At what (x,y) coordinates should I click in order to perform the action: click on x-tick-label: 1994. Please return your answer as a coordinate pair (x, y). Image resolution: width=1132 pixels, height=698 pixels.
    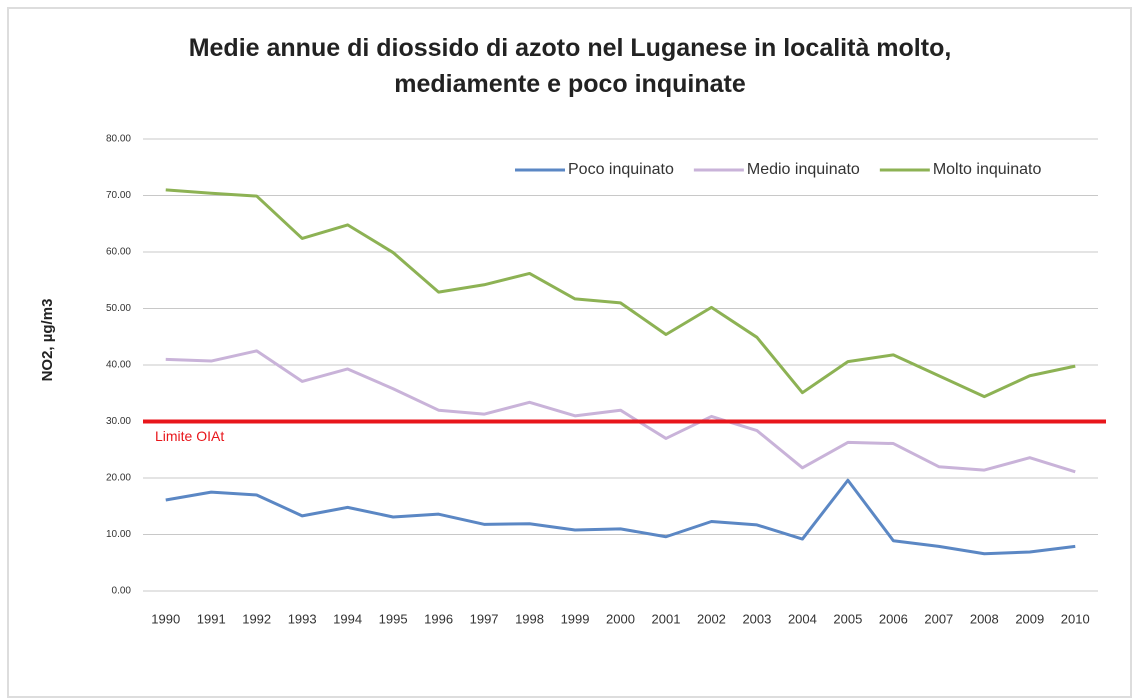
    Looking at the image, I should click on (347, 618).